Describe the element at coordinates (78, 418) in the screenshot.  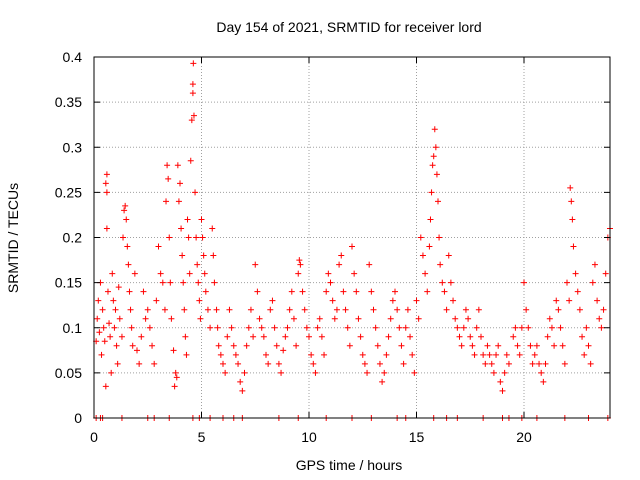
I see `y-tick-label: 0` at that location.